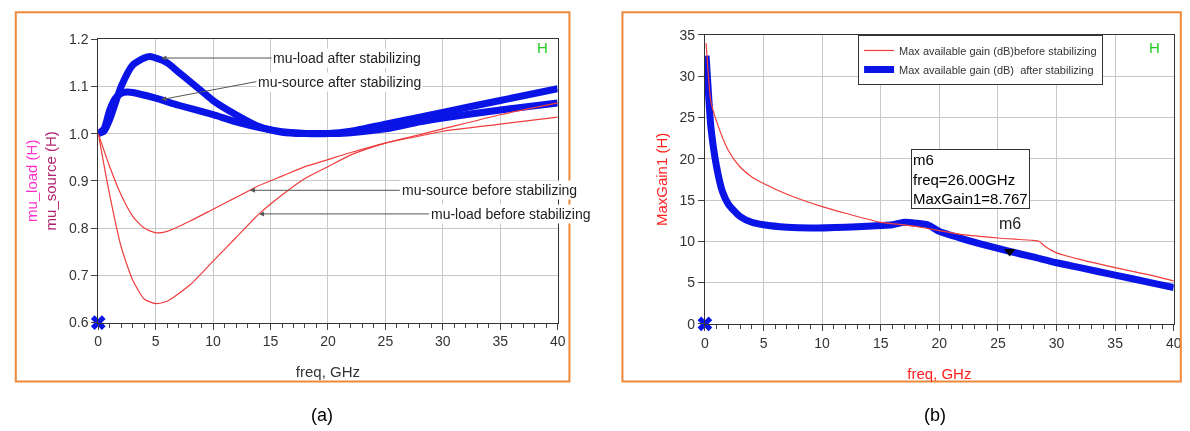 This screenshot has width=1190, height=431. I want to click on y-tick-label: 0.6, so click(78, 322).